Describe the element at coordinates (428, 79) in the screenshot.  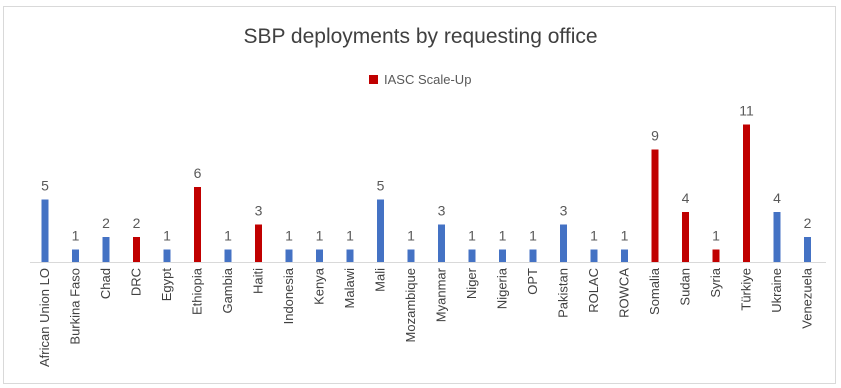
I see `legend-label-iasc: IASC Scale-Up` at that location.